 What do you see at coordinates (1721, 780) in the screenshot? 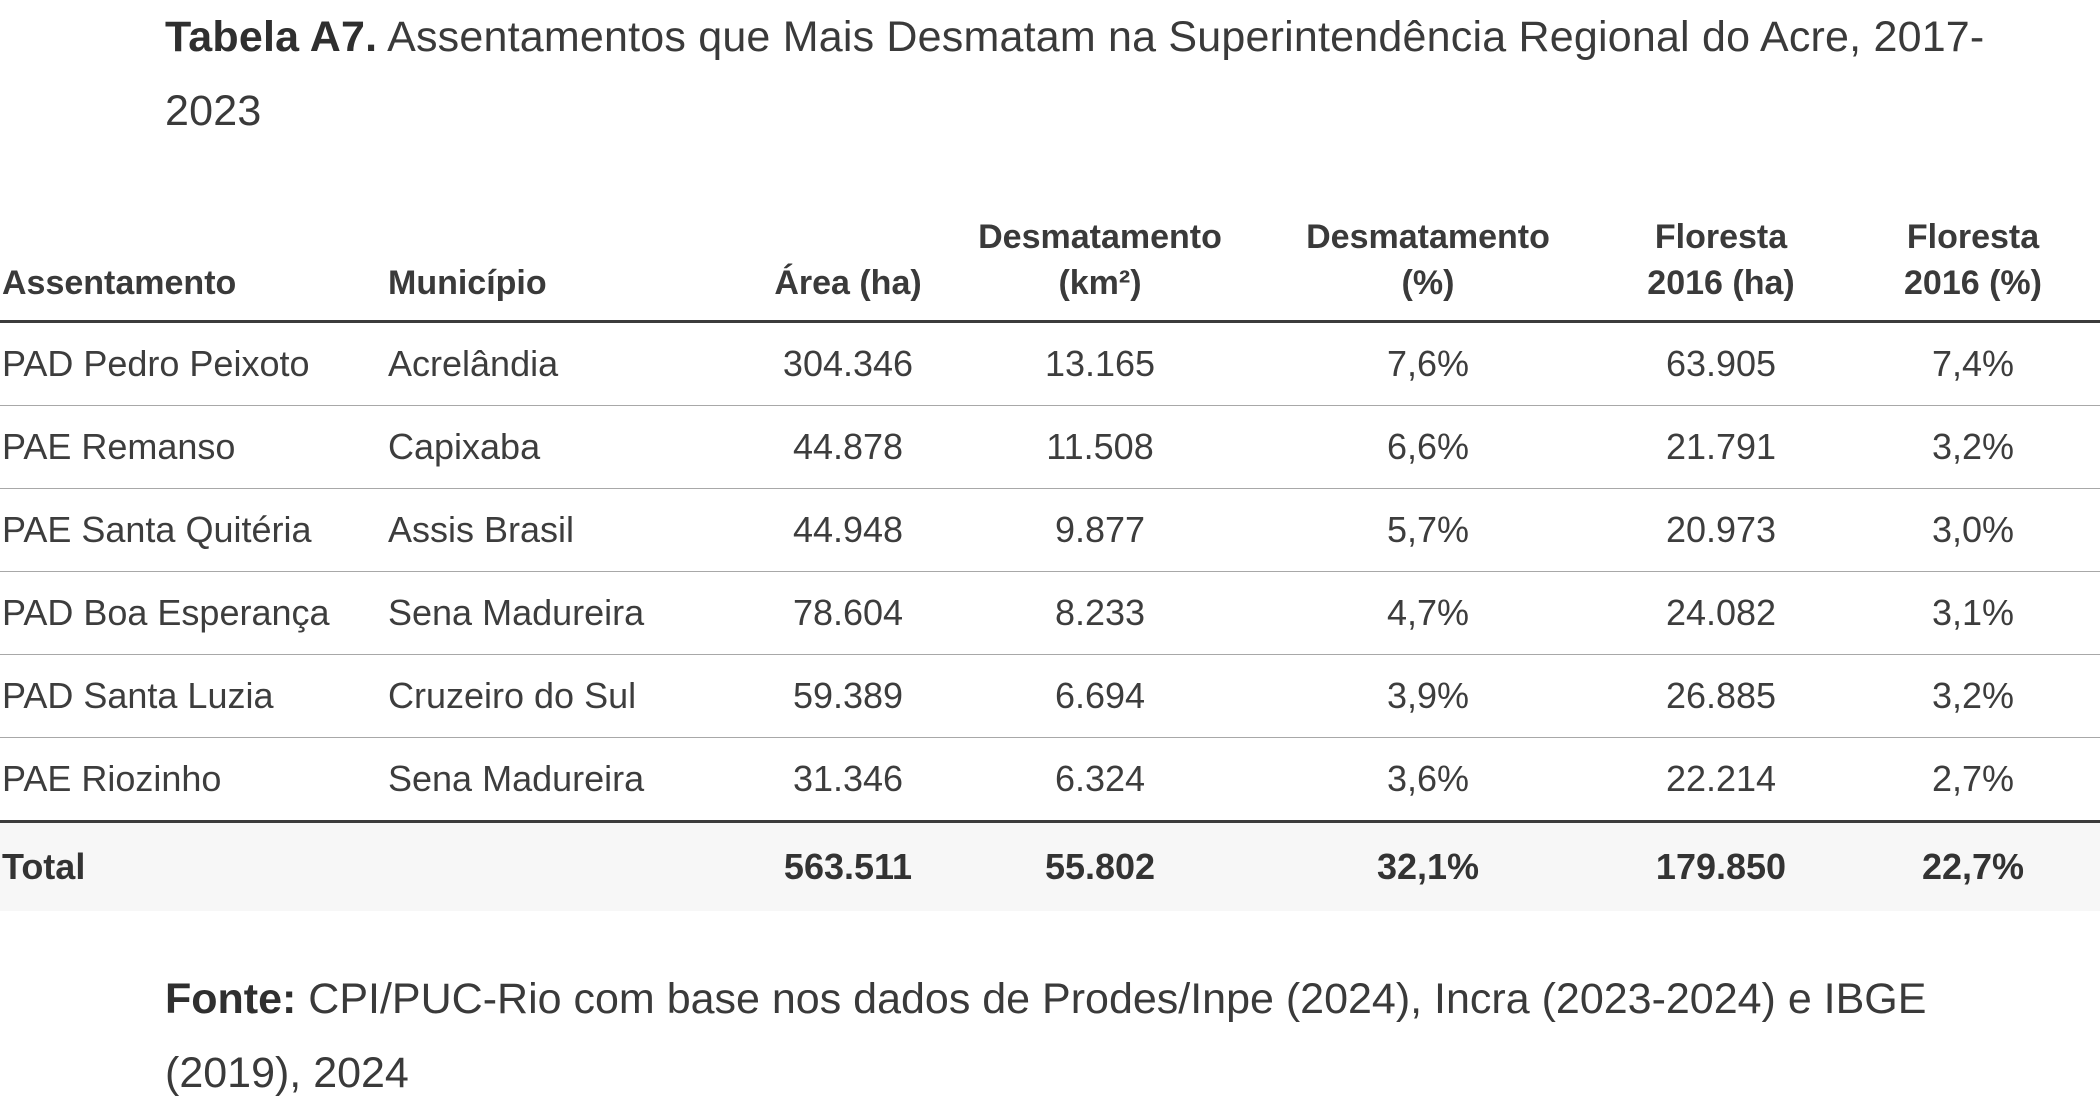
I see `cell-floresta-ha: 22.214` at bounding box center [1721, 780].